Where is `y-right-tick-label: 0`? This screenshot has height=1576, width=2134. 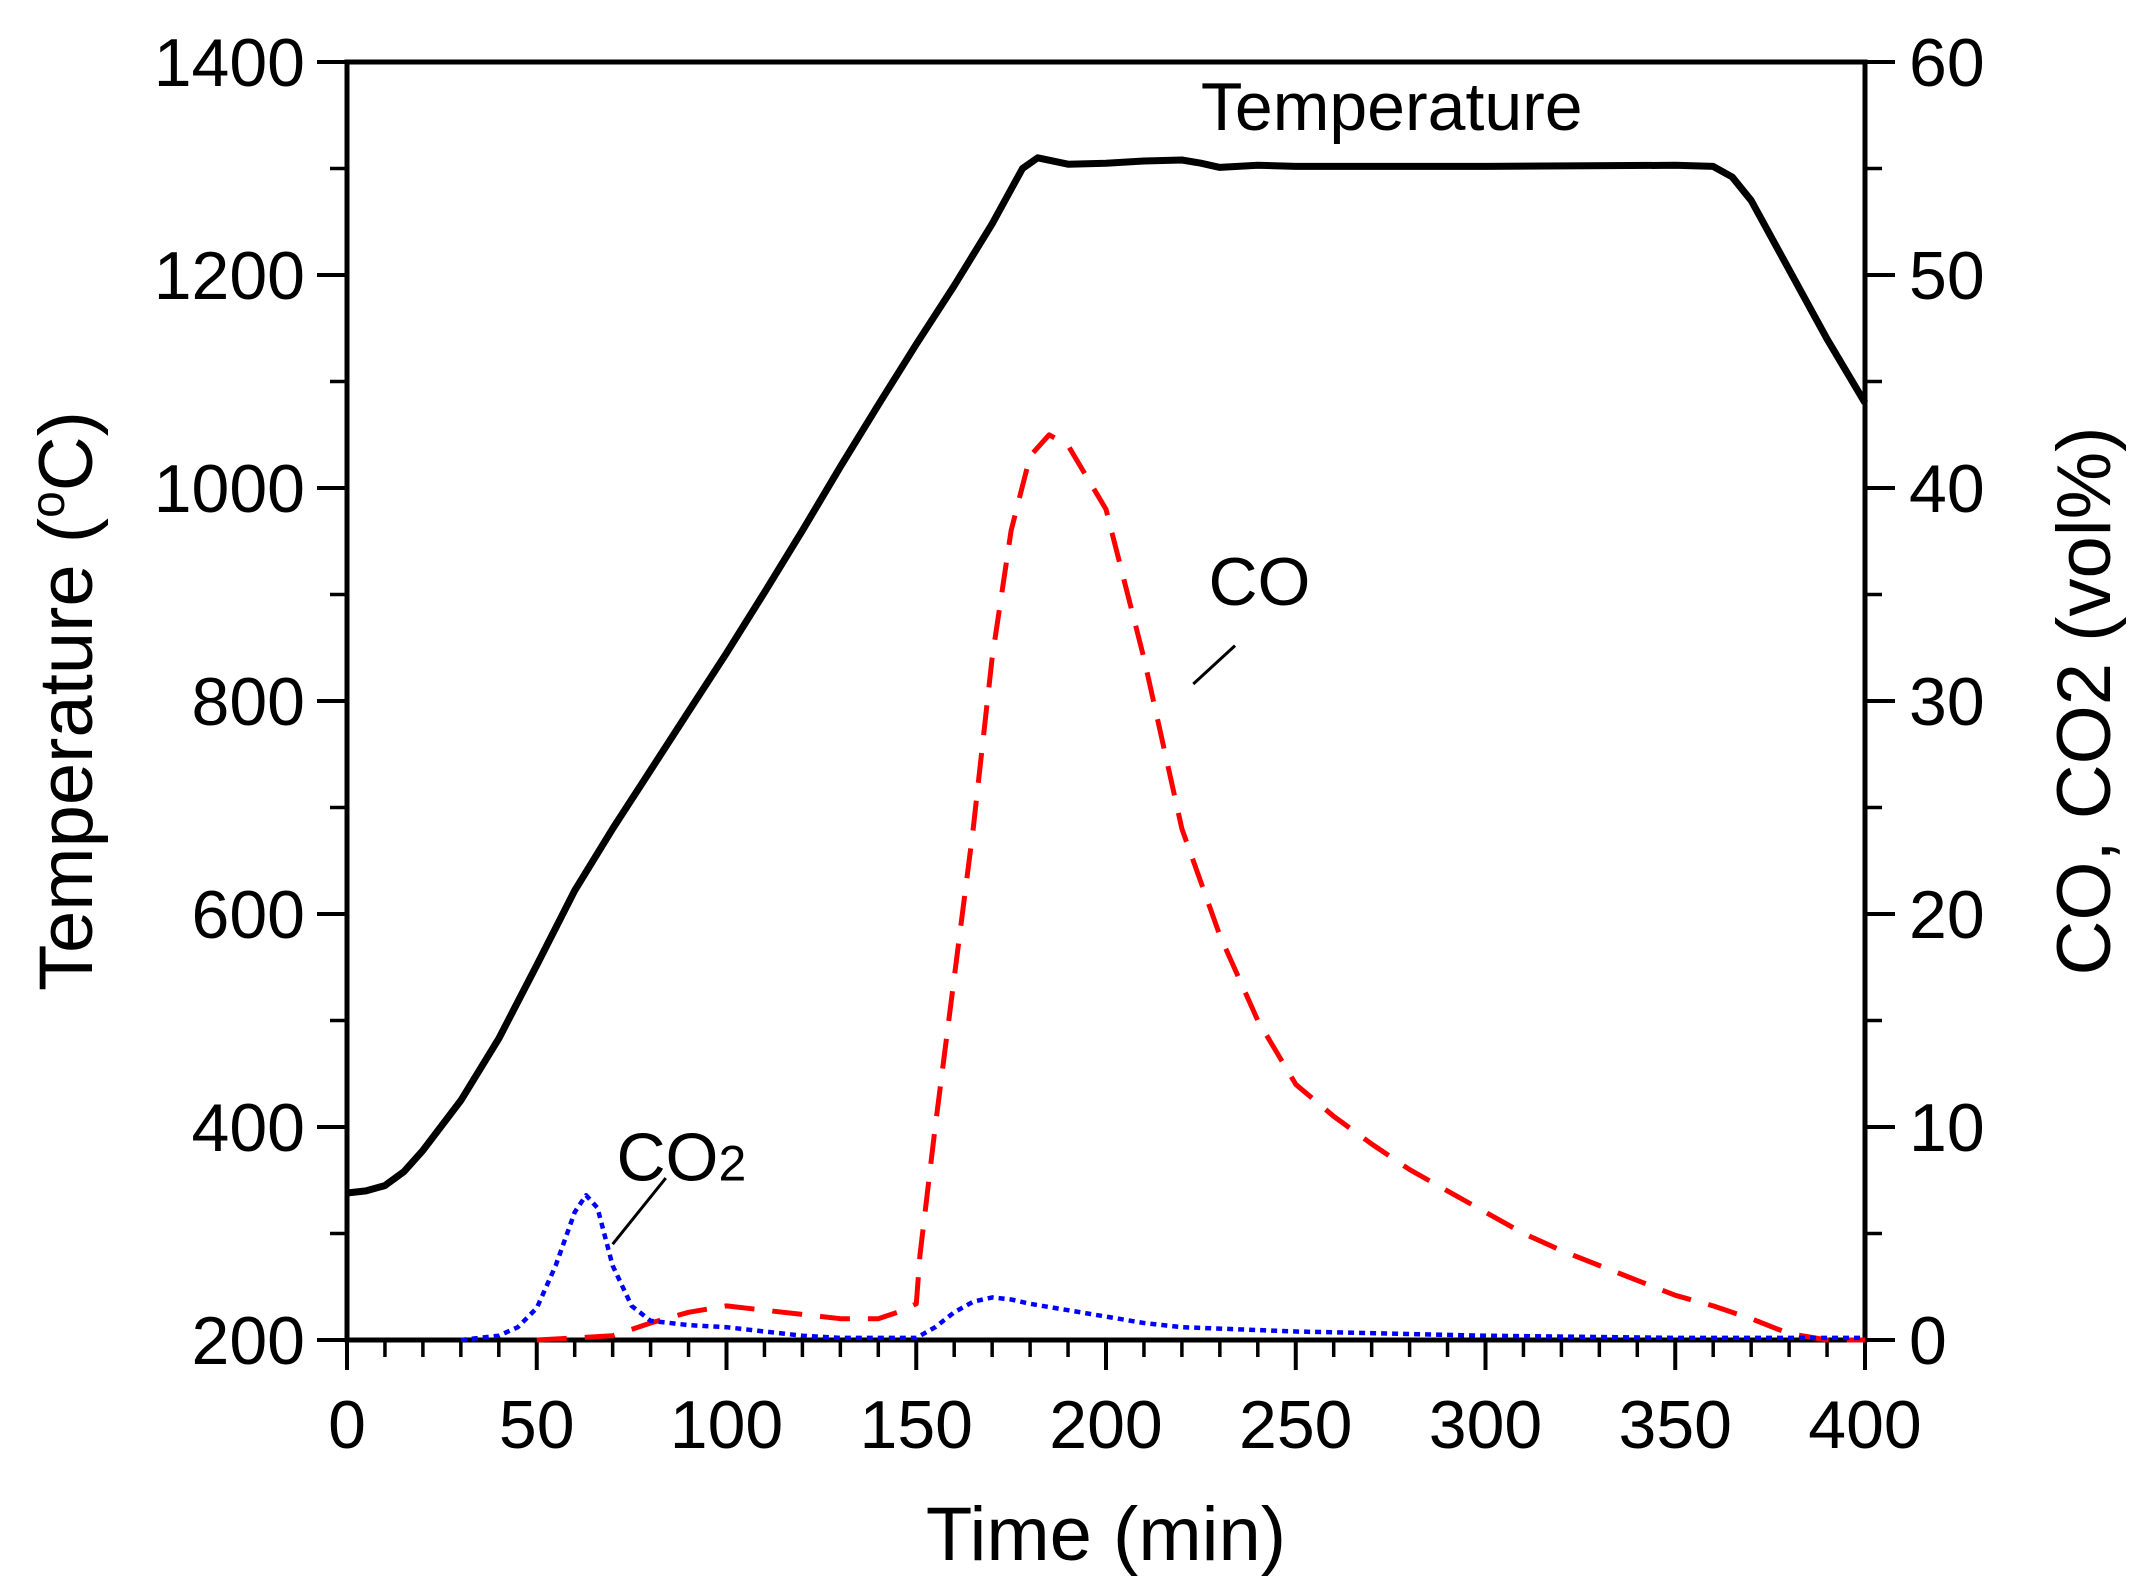 y-right-tick-label: 0 is located at coordinates (1928, 1341).